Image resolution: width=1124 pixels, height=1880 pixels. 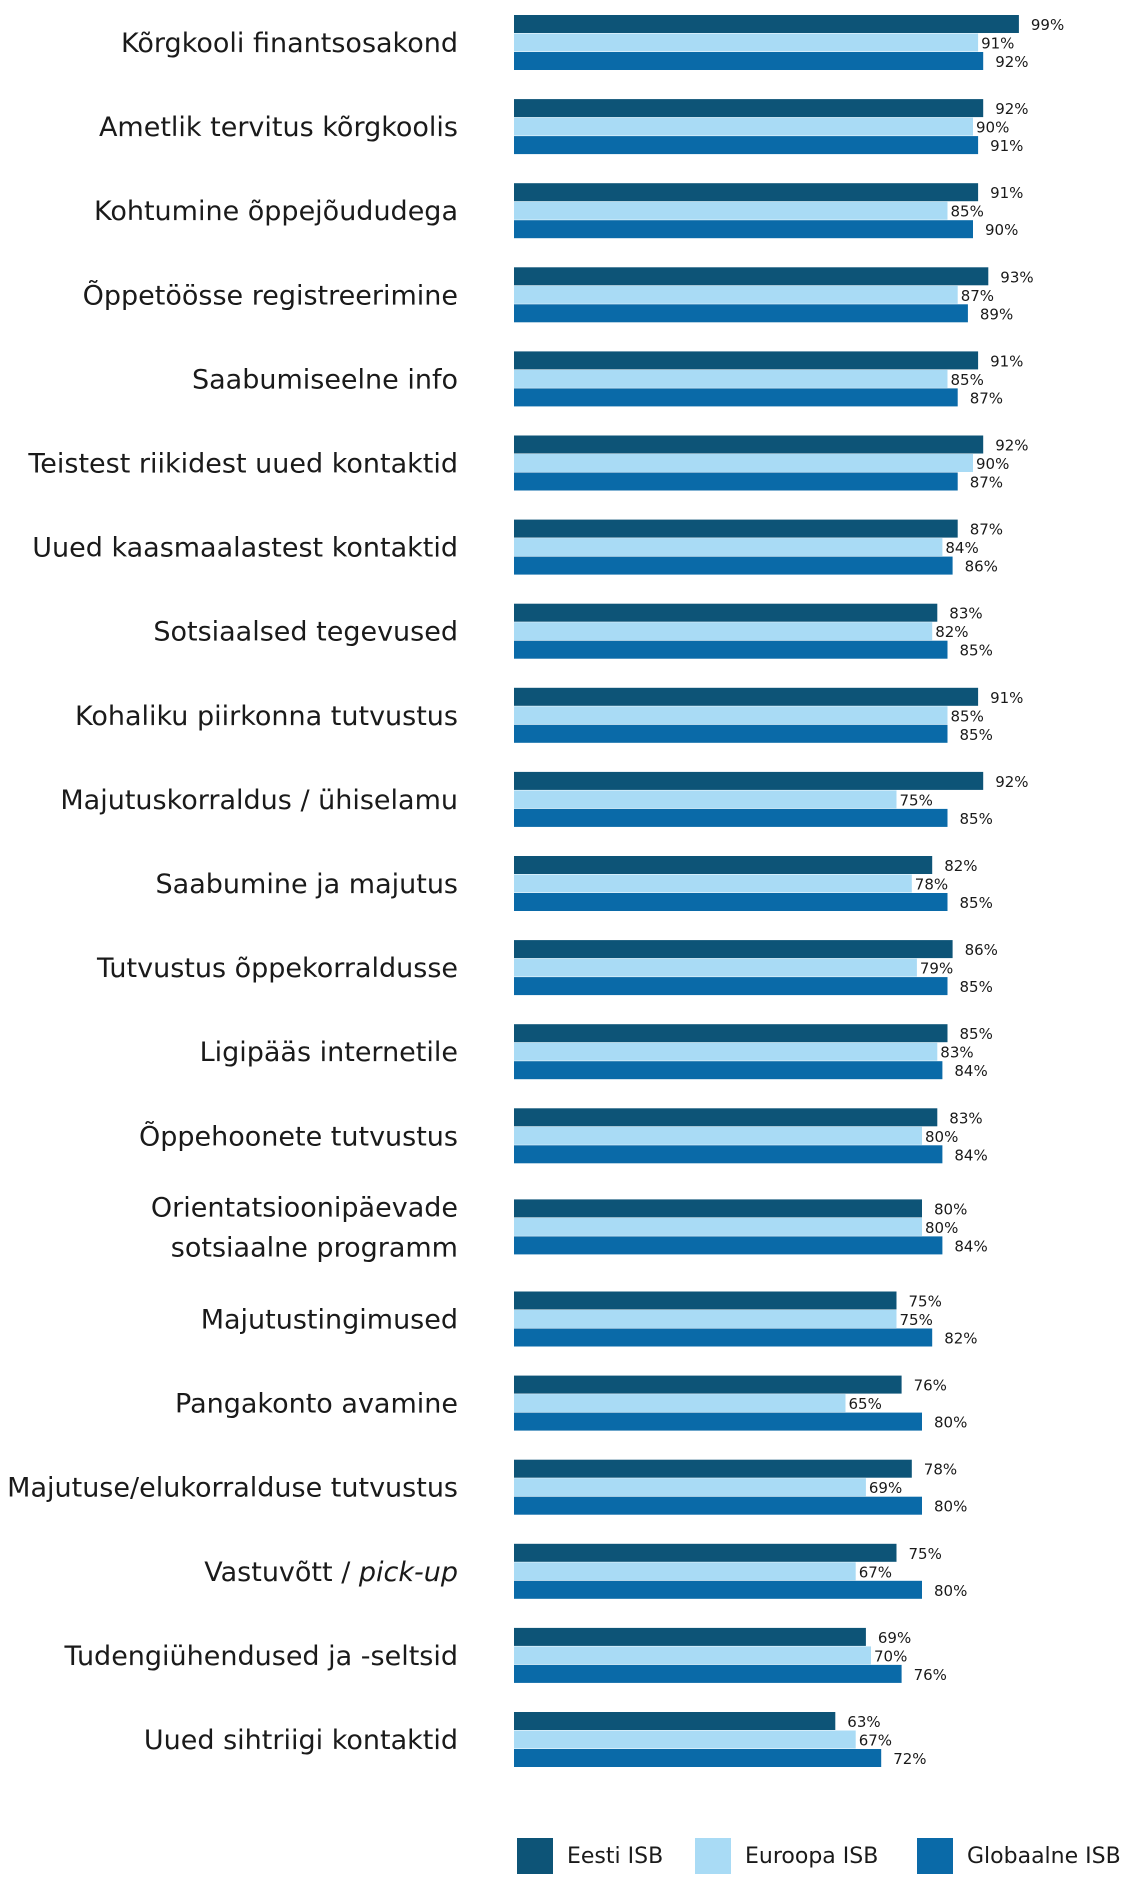 I want to click on category-label: Tudengiühendused ja -seltsid, so click(x=261, y=1656).